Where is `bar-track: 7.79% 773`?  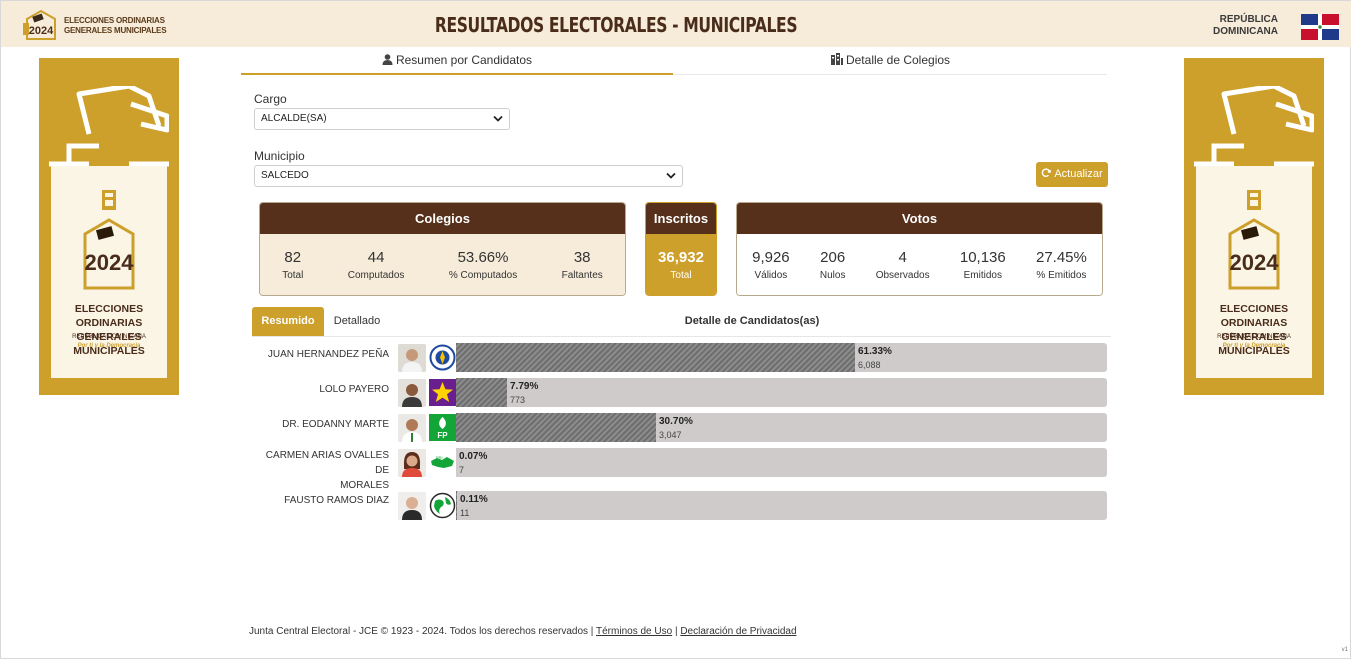 bar-track: 7.79% 773 is located at coordinates (781, 392).